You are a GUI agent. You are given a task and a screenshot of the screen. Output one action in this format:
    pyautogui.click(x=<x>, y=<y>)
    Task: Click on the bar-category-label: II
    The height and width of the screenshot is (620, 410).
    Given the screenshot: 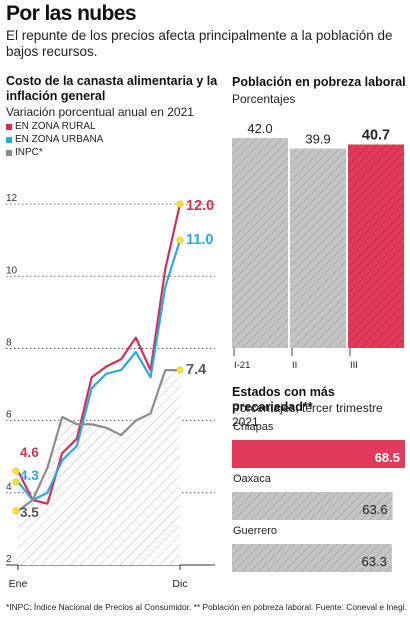 What is the action you would take?
    pyautogui.click(x=294, y=365)
    